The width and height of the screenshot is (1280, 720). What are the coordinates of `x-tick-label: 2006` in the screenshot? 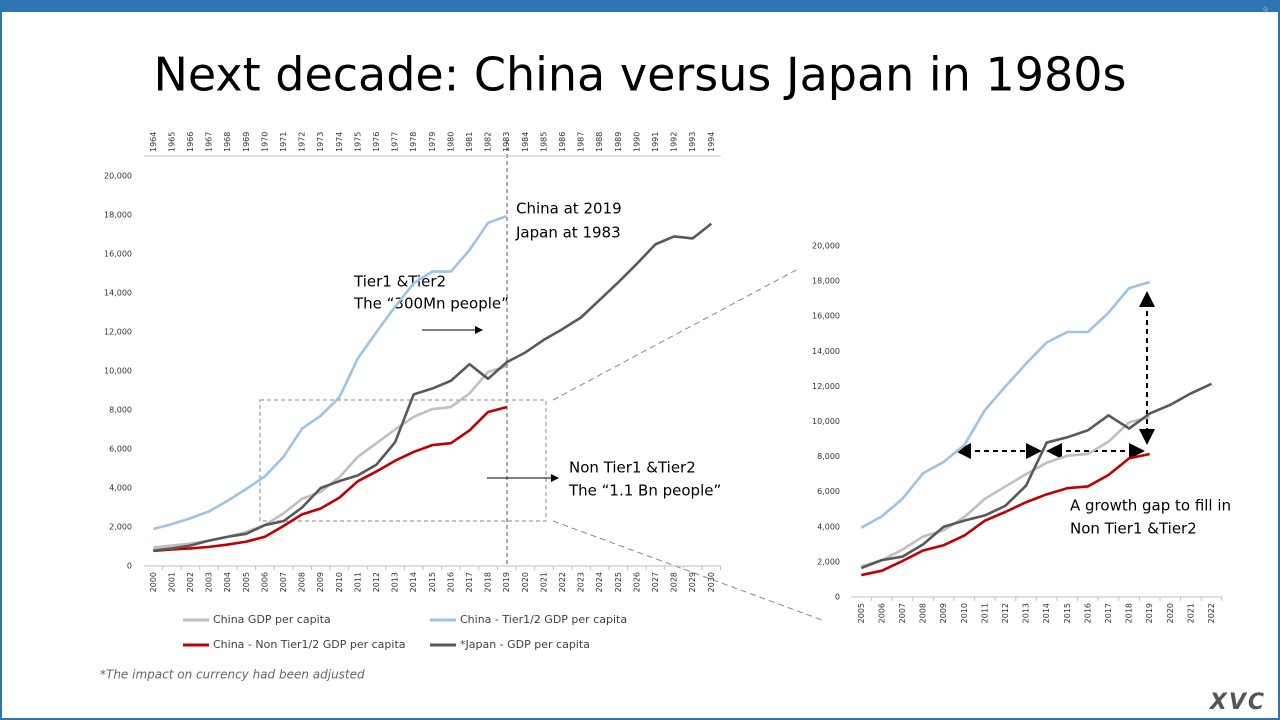 It's located at (264, 582).